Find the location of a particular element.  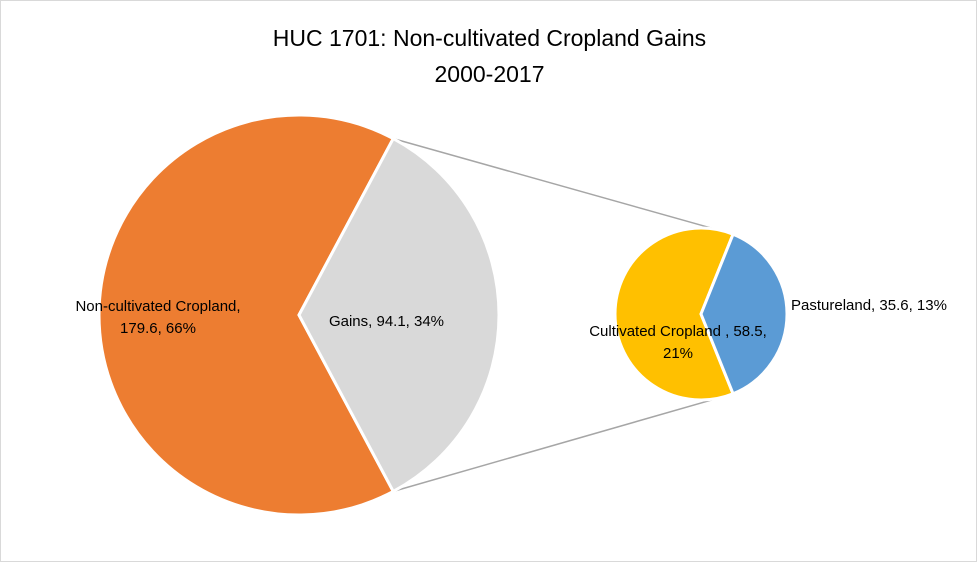

data-label: Pastureland, 35.6, 13% is located at coordinates (869, 305).